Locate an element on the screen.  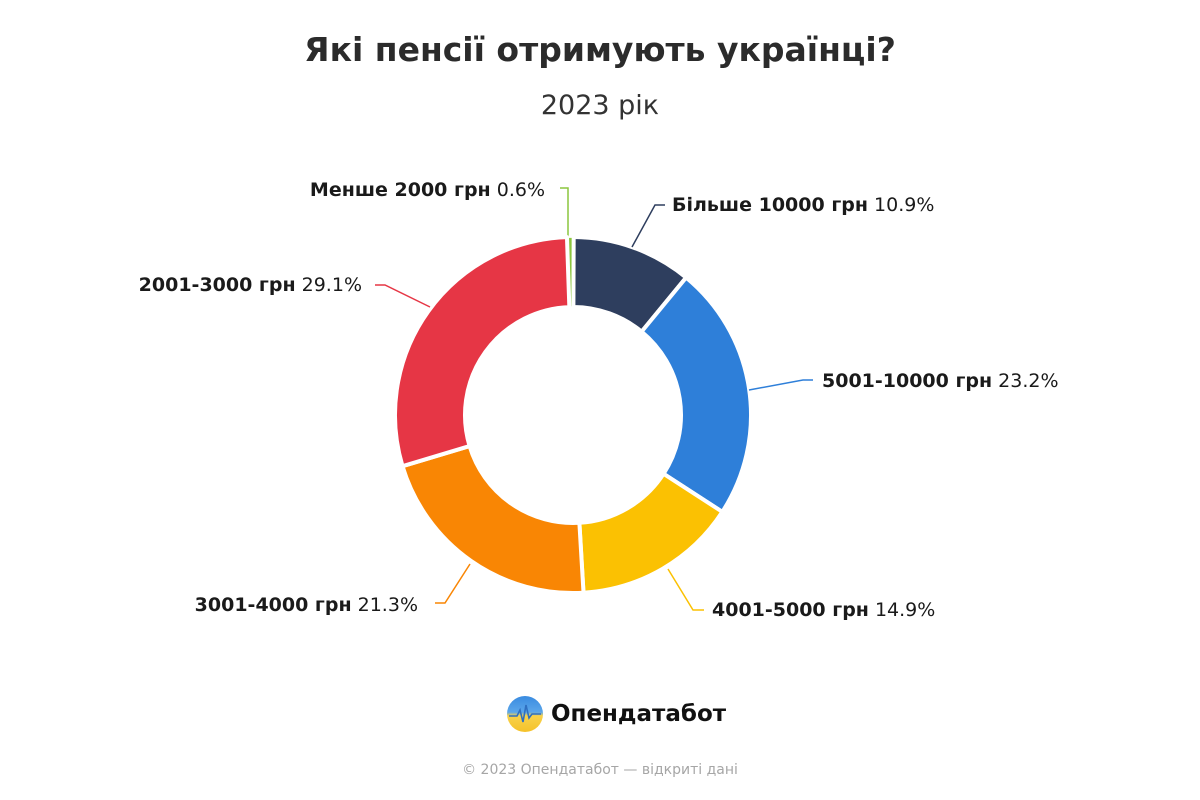
slice-category: 2001-3000 грн is located at coordinates (217, 285).